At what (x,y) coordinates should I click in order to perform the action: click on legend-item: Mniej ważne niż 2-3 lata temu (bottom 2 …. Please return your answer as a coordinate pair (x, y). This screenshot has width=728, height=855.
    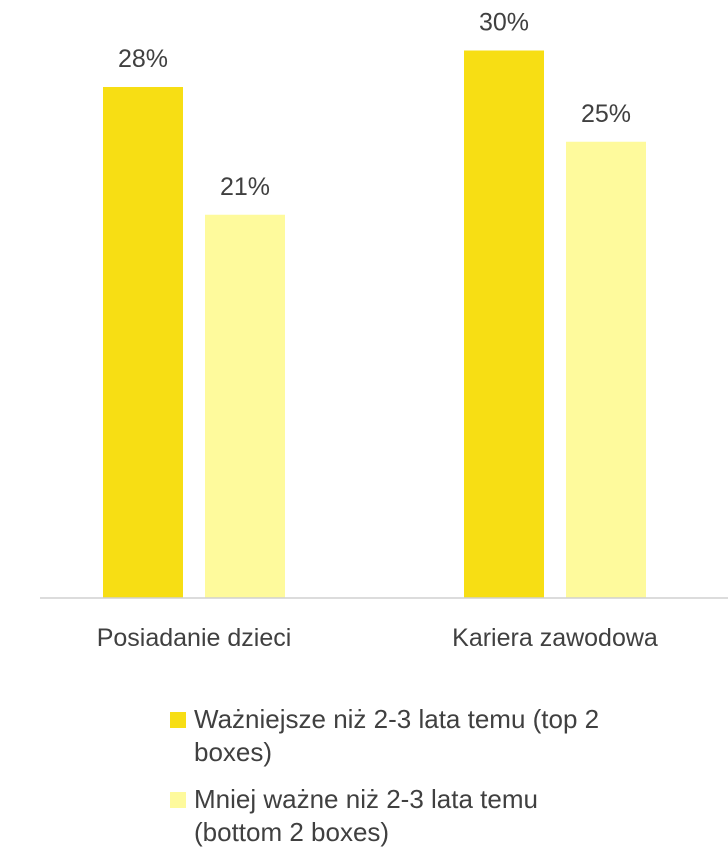
    Looking at the image, I should click on (405, 816).